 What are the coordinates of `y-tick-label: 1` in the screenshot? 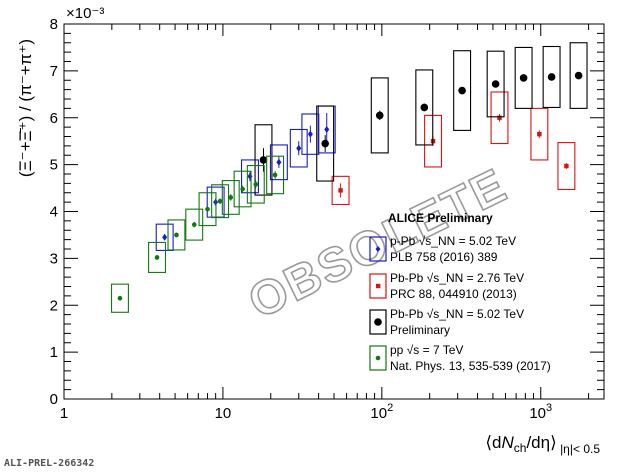 It's located at (54, 352).